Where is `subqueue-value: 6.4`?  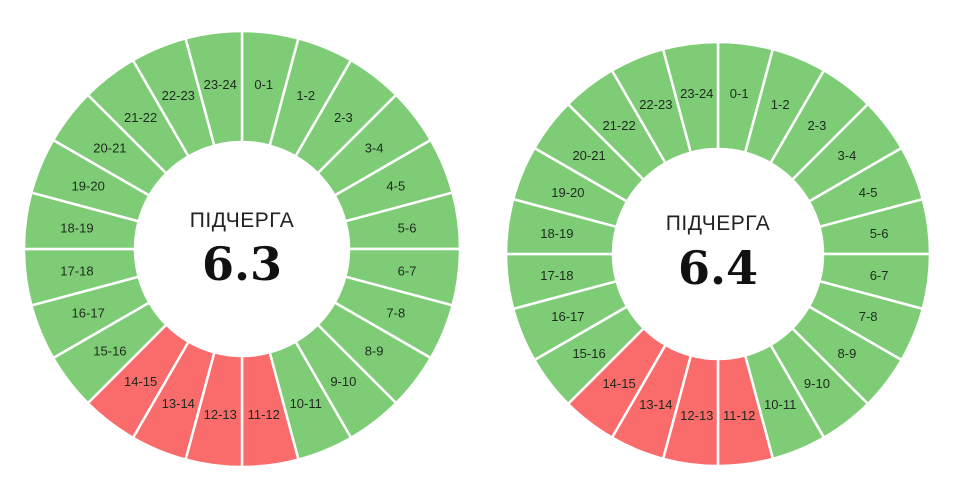 subqueue-value: 6.4 is located at coordinates (718, 268).